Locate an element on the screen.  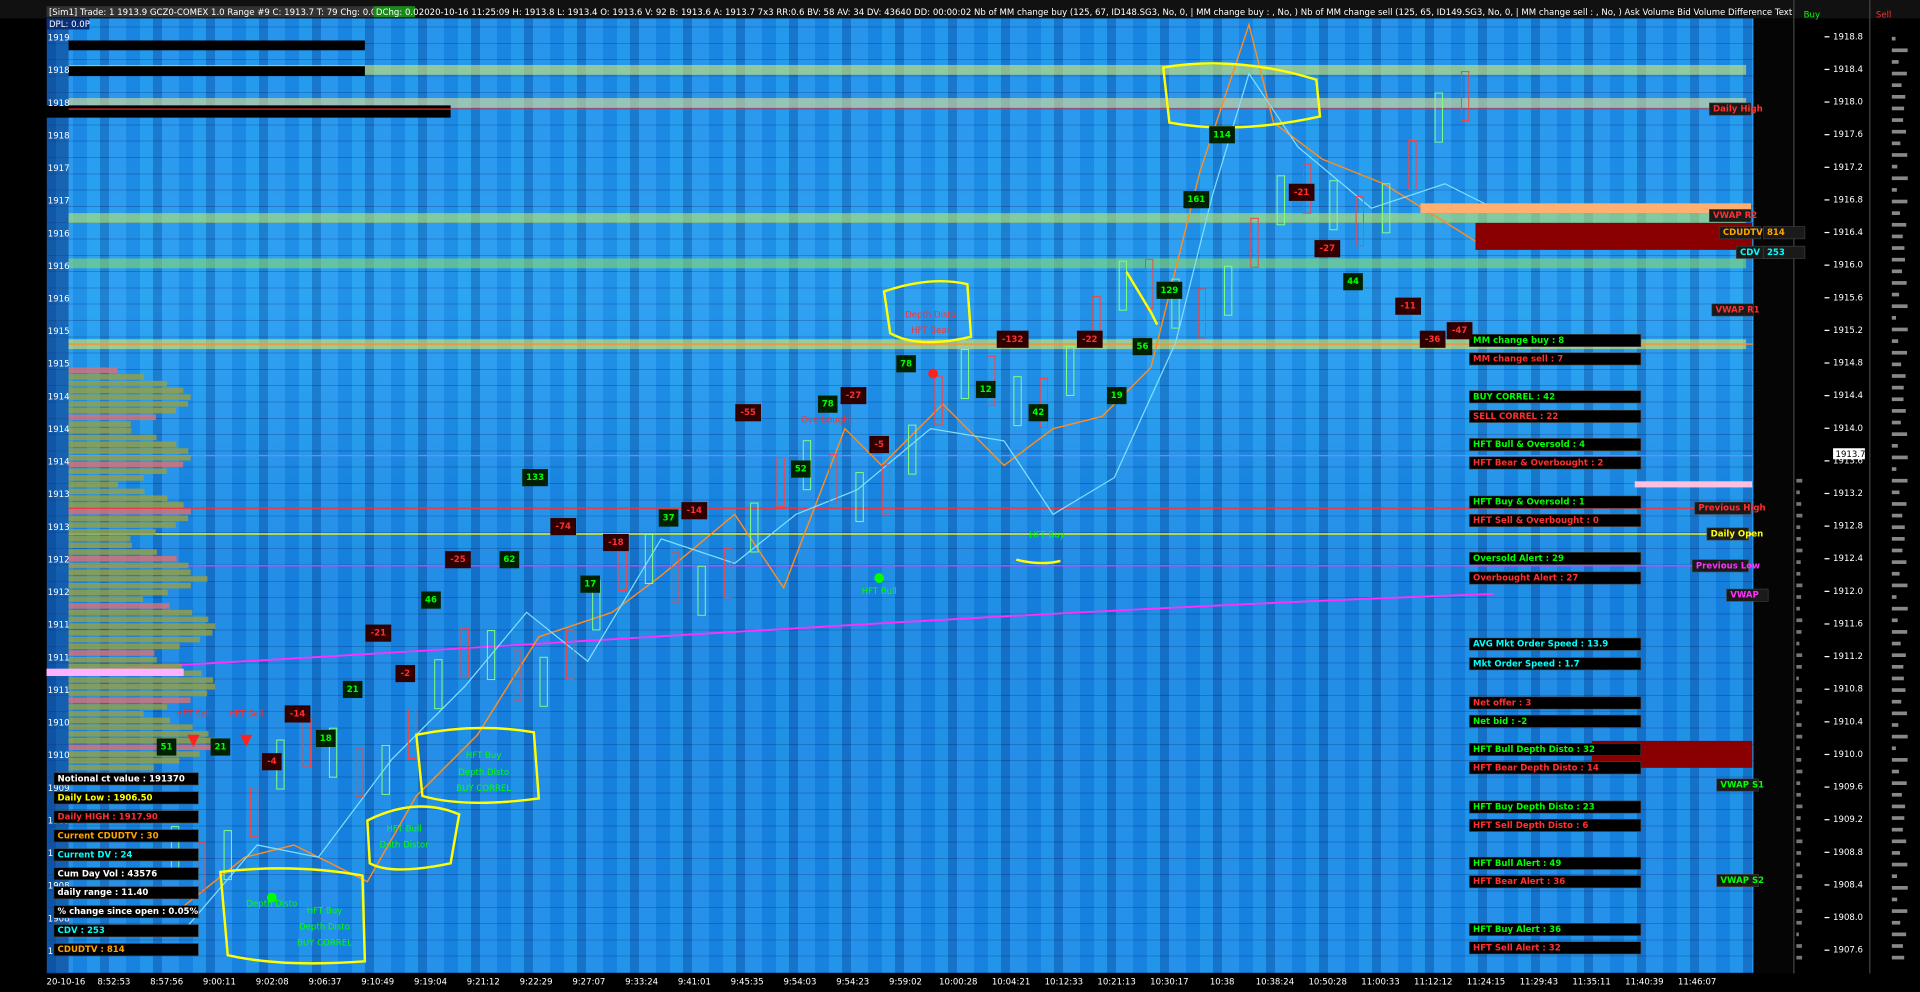
signal-value: -2 is located at coordinates (406, 674).